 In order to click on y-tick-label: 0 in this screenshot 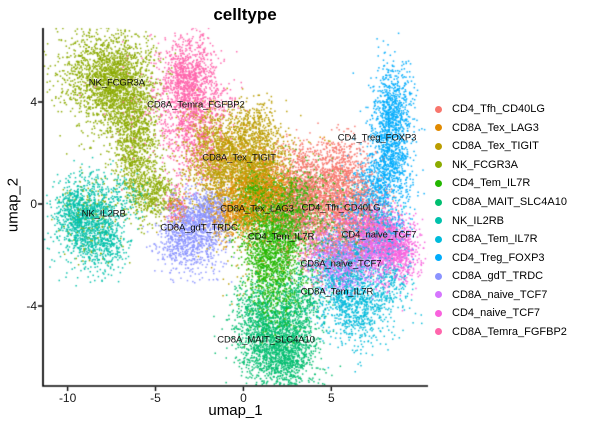, I will do `click(33, 203)`.